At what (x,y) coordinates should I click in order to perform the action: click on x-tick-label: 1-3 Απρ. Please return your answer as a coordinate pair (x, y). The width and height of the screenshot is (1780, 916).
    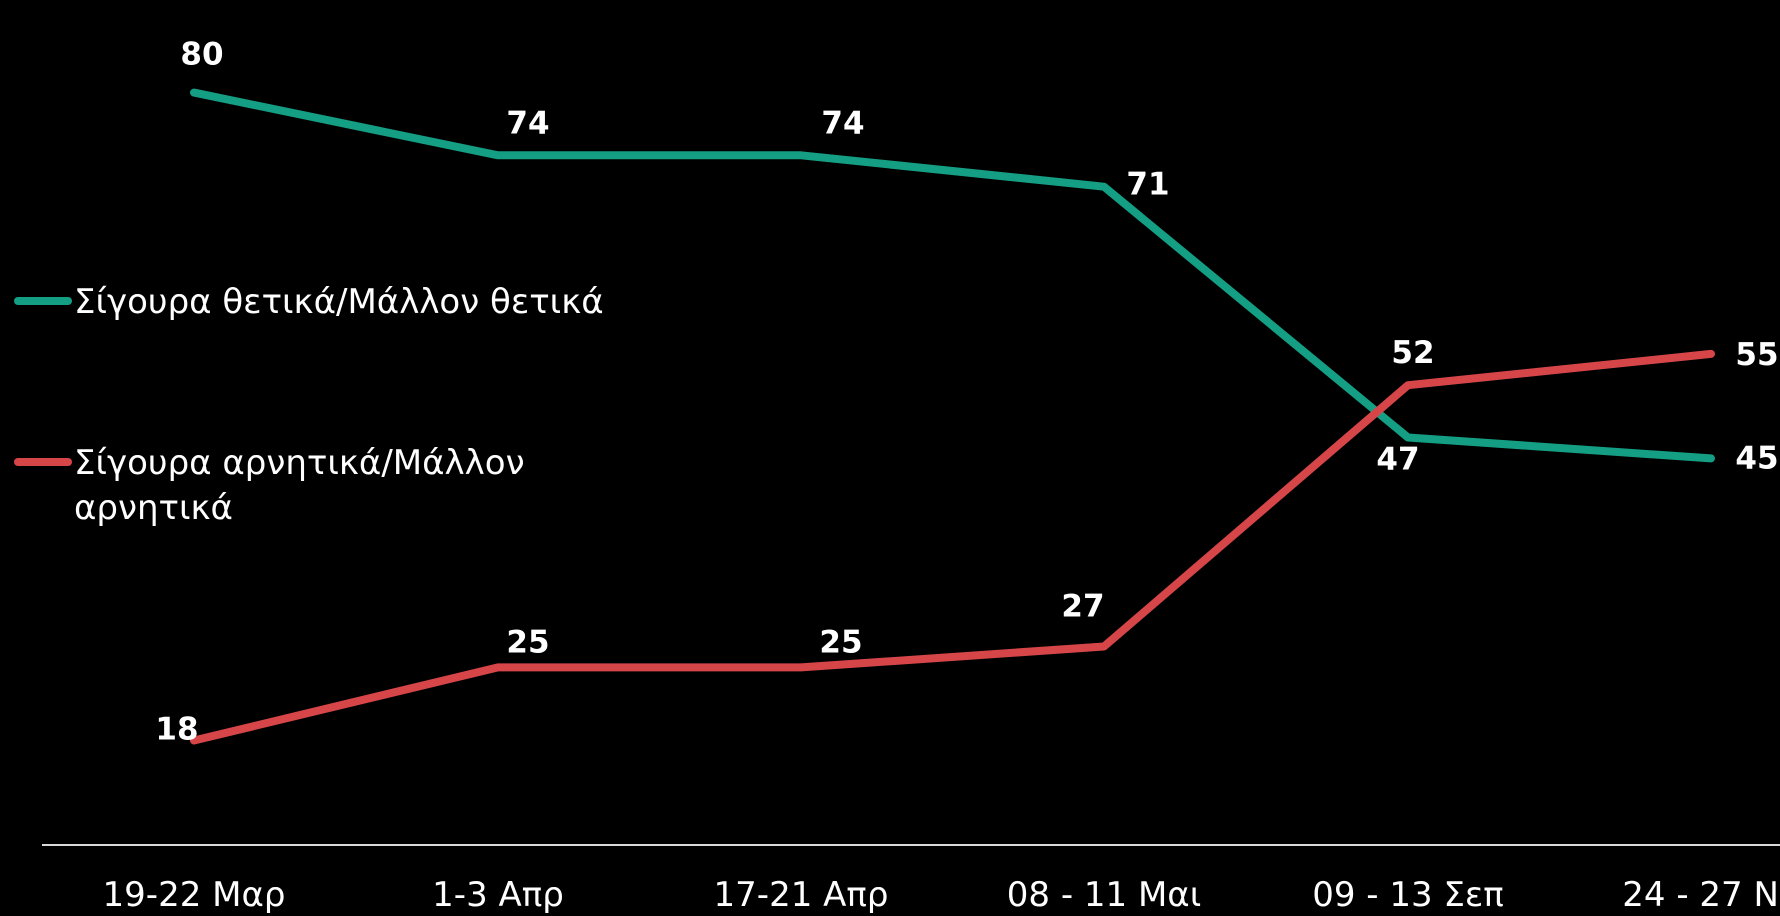
    Looking at the image, I should click on (498, 895).